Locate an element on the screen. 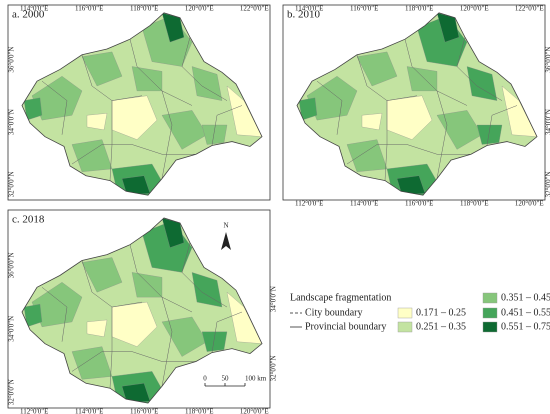 The image size is (550, 414). legend-label: 0.171 – 0.25 is located at coordinates (441, 312).